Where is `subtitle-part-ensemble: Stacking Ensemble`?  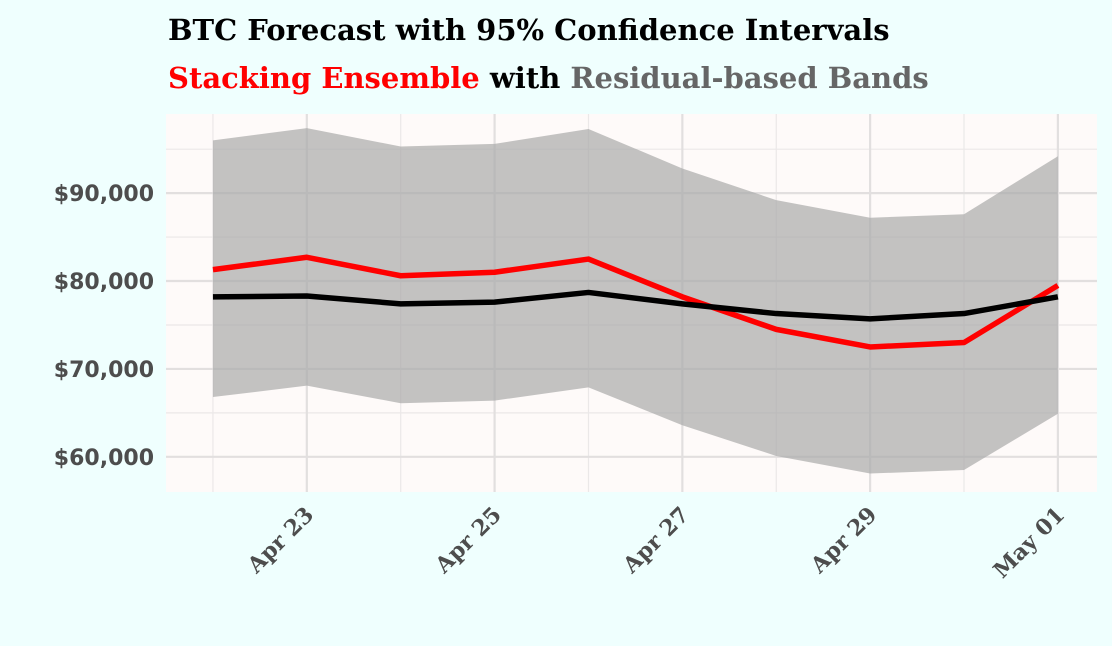
subtitle-part-ensemble: Stacking Ensemble is located at coordinates (324, 78).